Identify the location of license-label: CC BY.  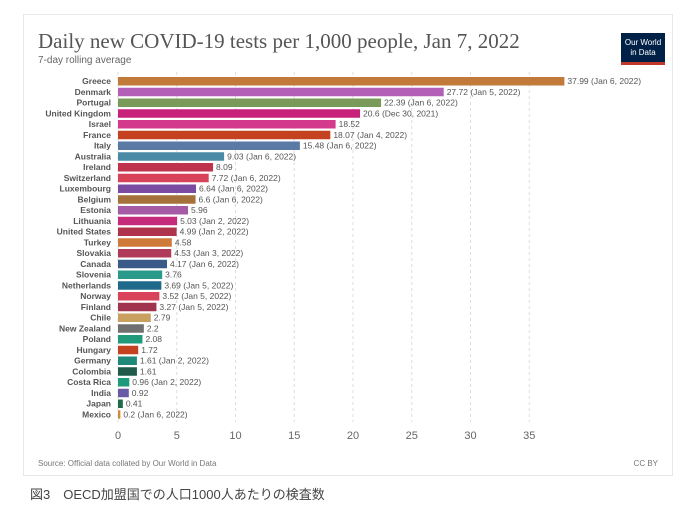
(645, 463).